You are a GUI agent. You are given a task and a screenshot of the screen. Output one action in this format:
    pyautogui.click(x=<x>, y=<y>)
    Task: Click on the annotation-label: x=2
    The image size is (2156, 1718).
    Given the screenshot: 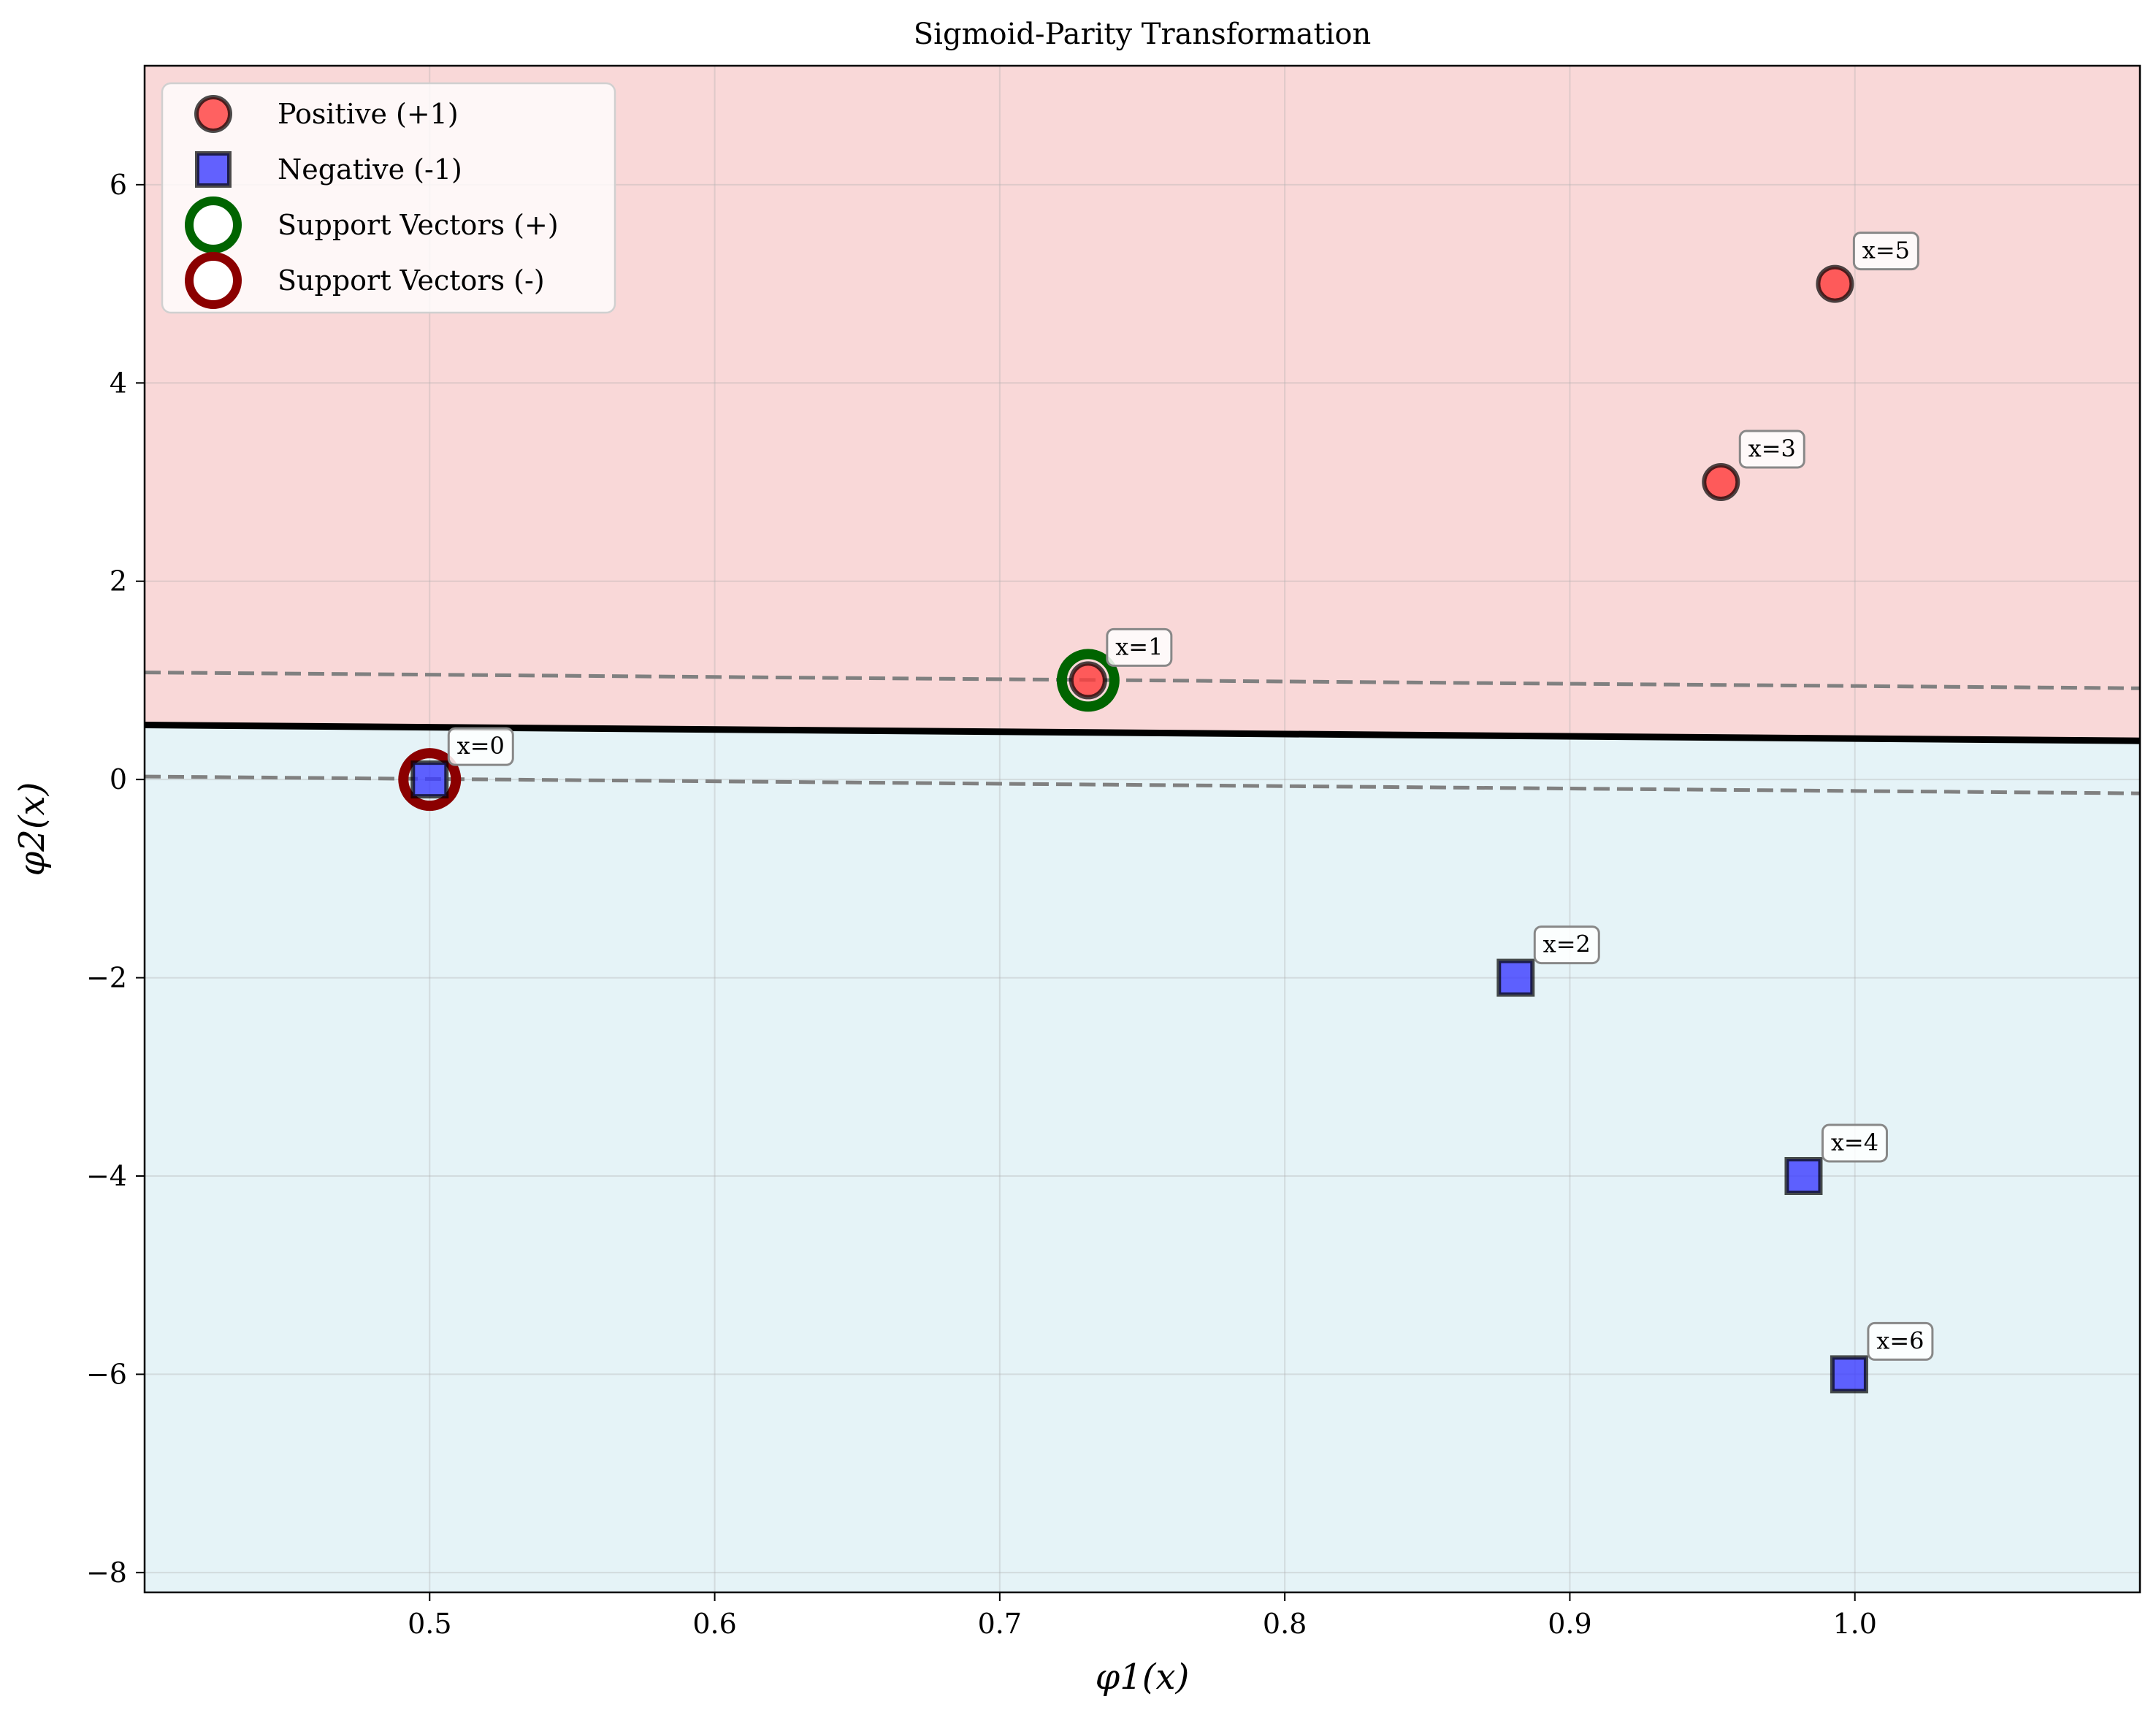 What is the action you would take?
    pyautogui.click(x=1567, y=944)
    